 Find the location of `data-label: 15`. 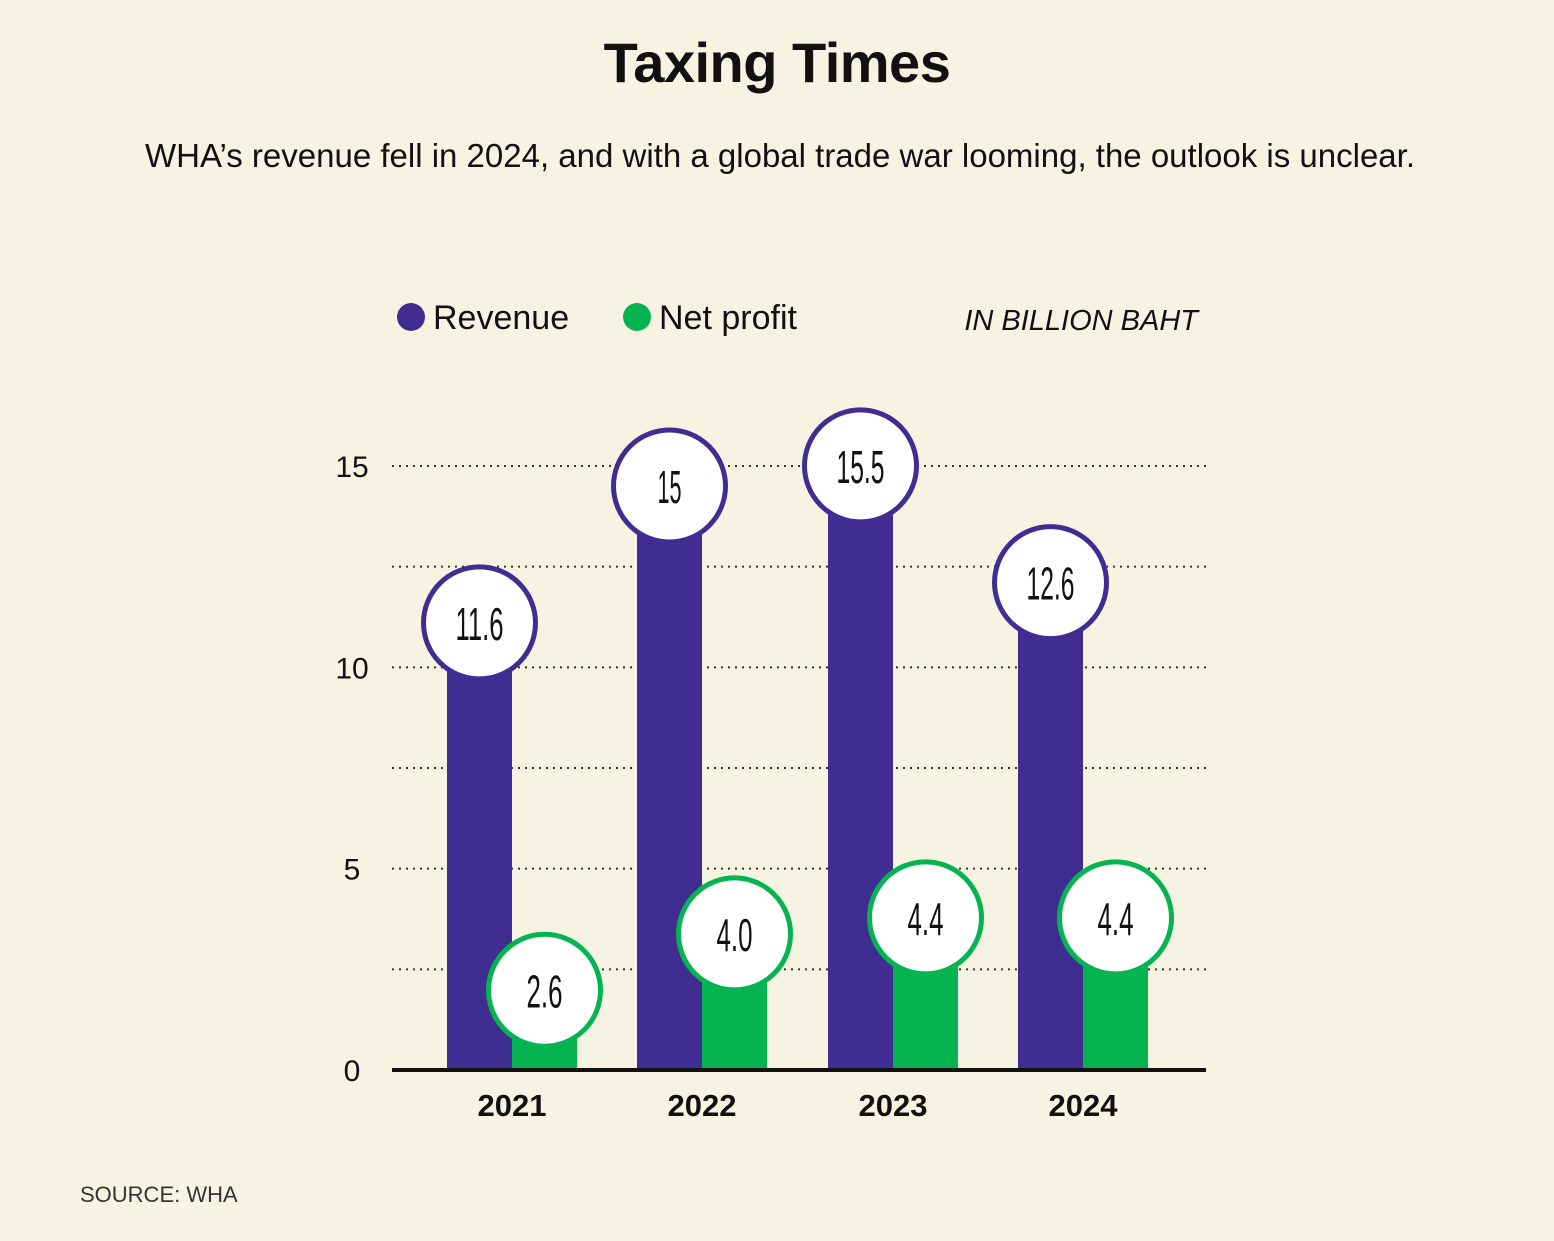

data-label: 15 is located at coordinates (670, 487).